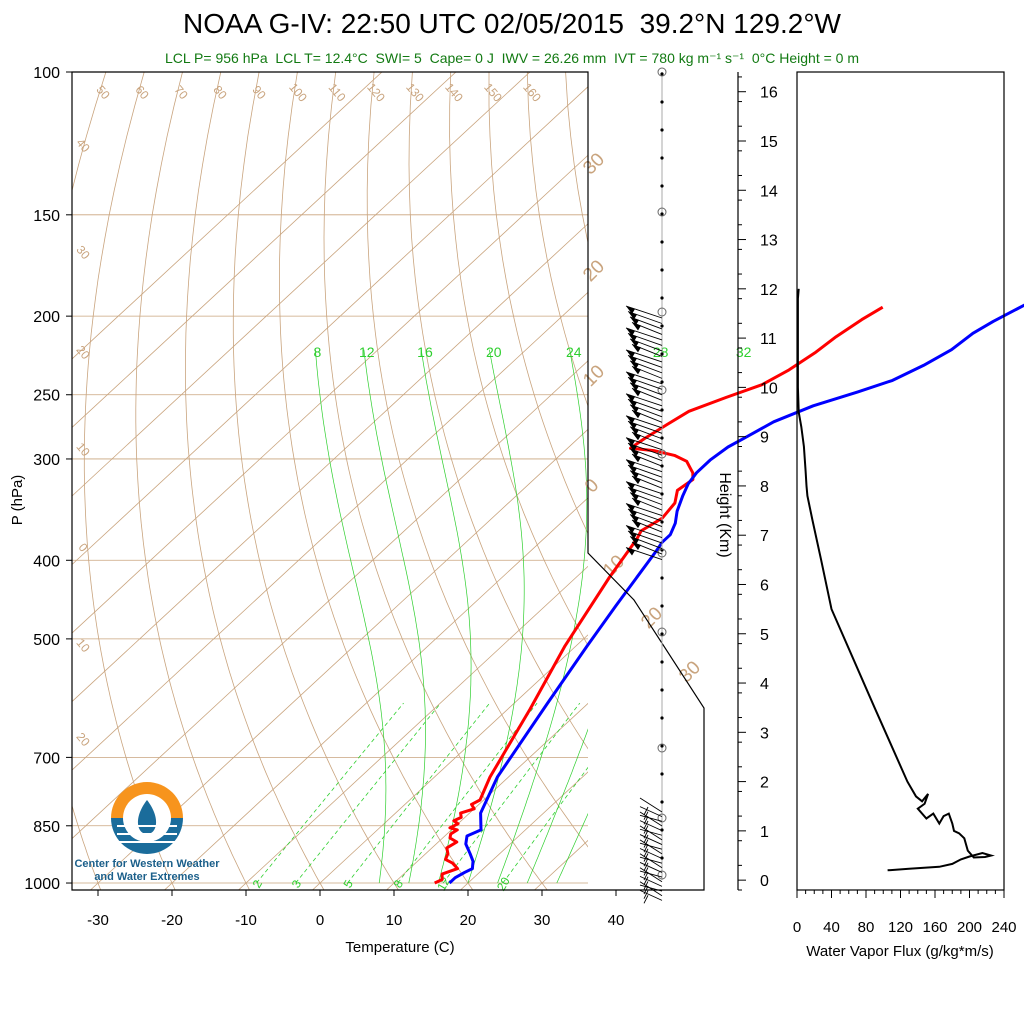 The height and width of the screenshot is (1024, 1024). Describe the element at coordinates (690, 672) in the screenshot. I see `isotherm-label: 30` at that location.